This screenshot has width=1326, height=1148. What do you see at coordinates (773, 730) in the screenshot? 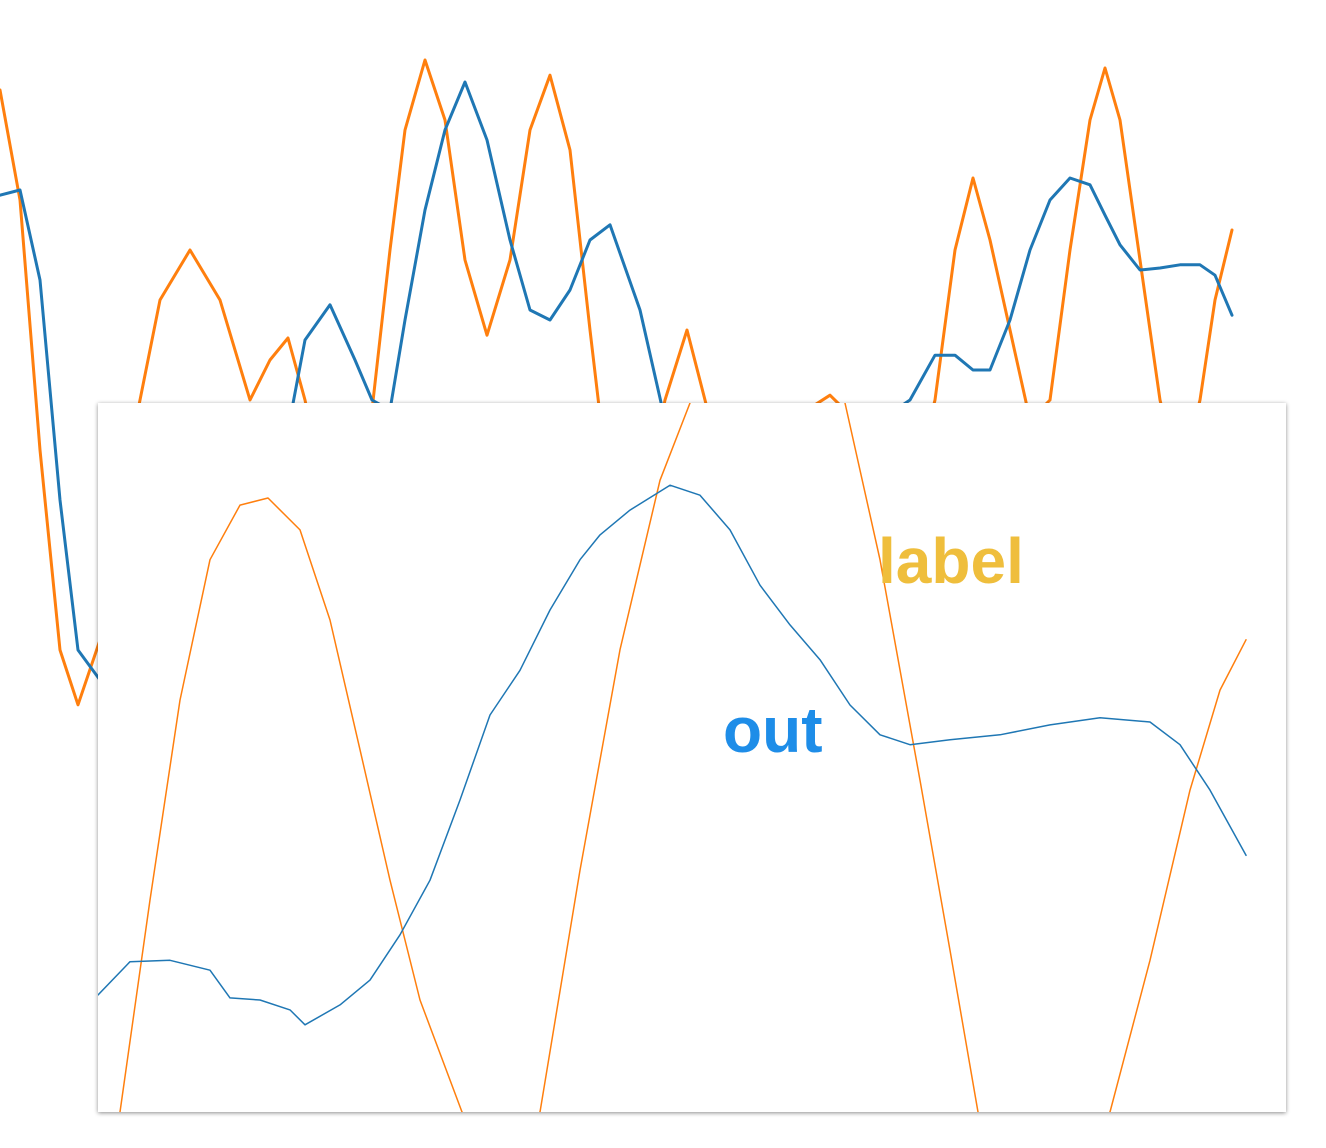
I see `annotation-out: out` at bounding box center [773, 730].